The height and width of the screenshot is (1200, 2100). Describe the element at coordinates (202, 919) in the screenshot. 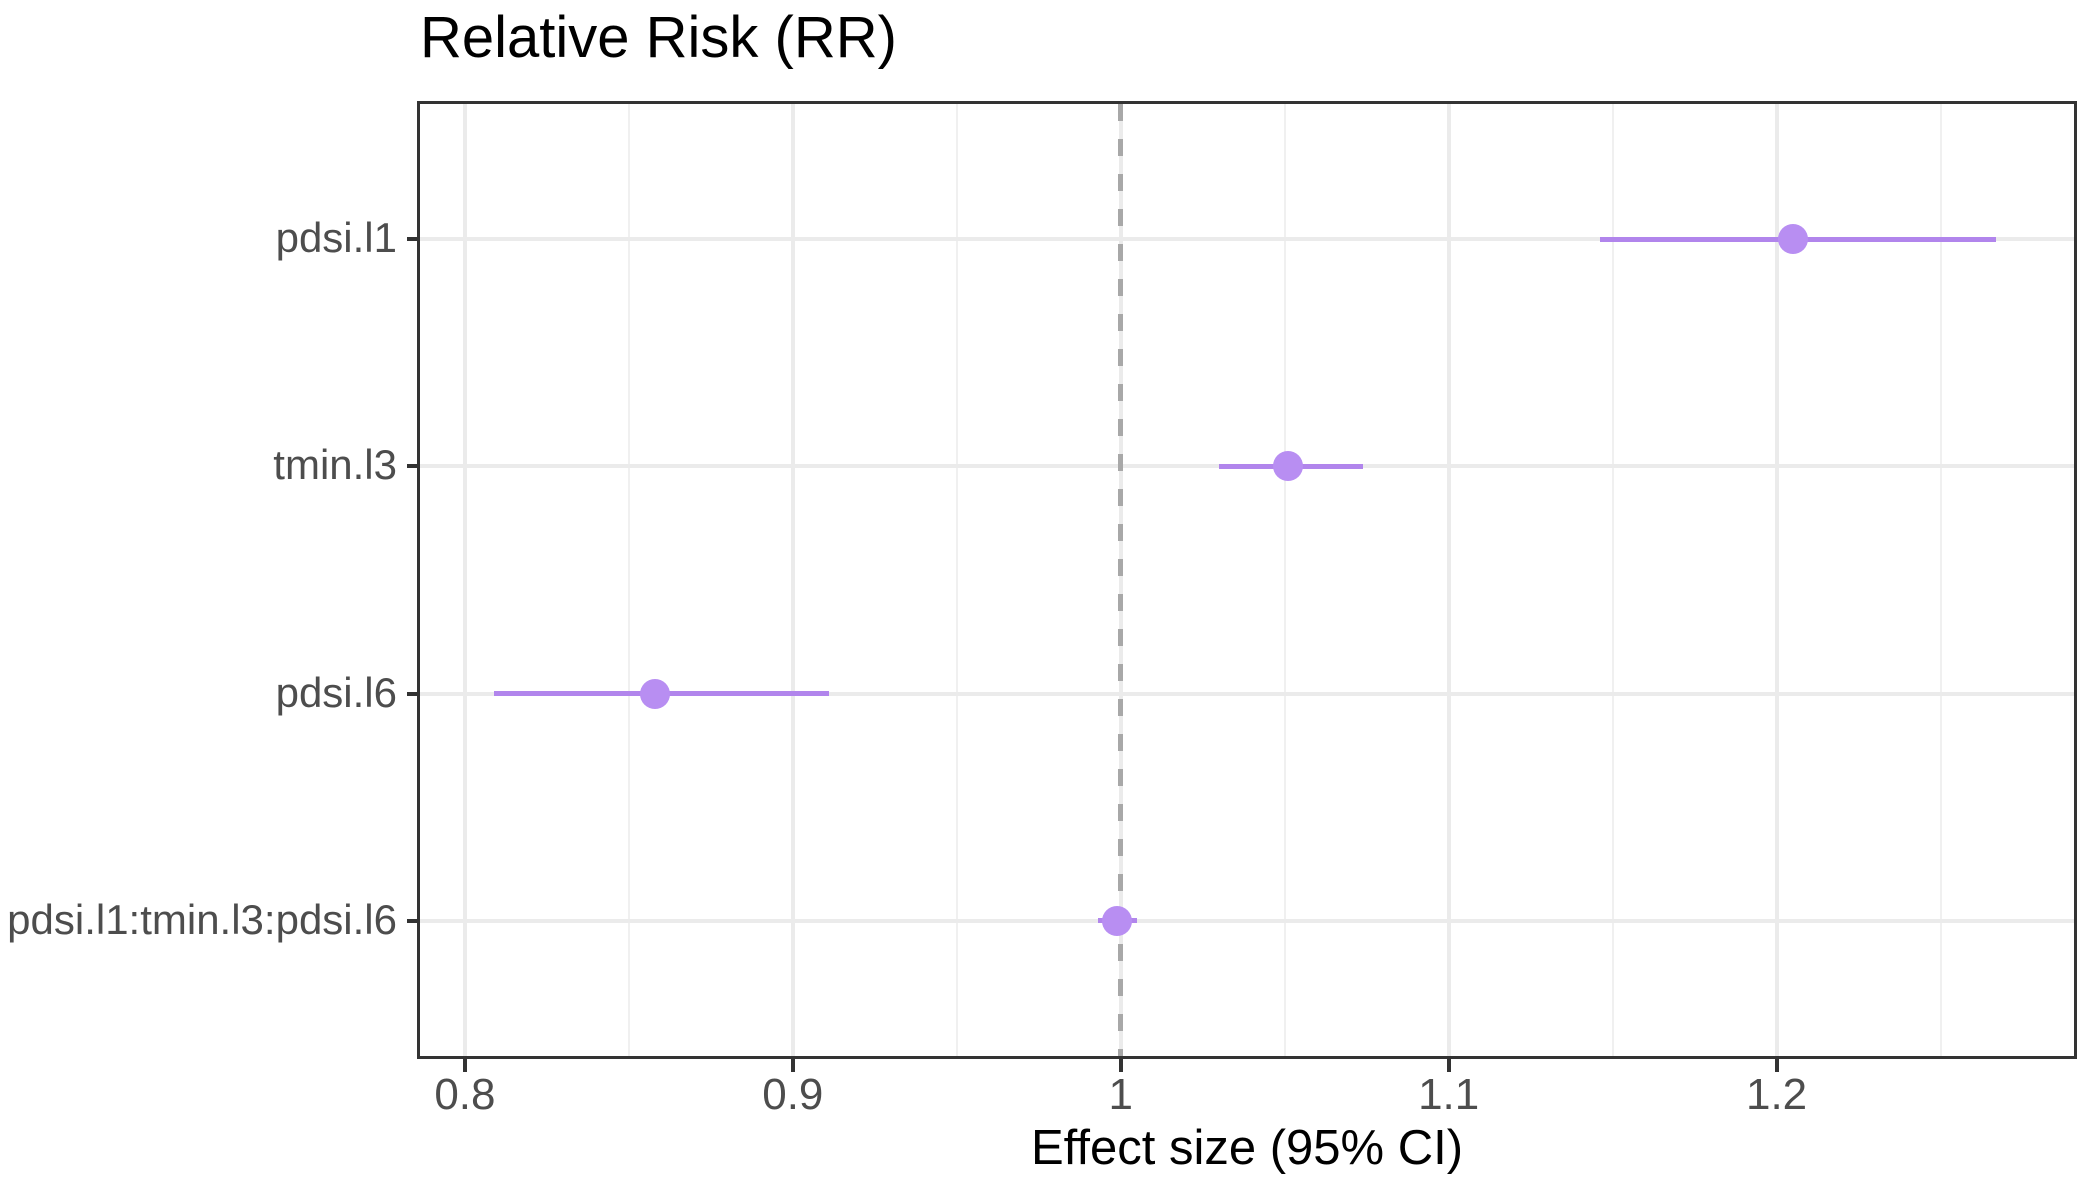

I see `y-axis-label: pdsi.l1:tmin.l3:pdsi.l6` at that location.